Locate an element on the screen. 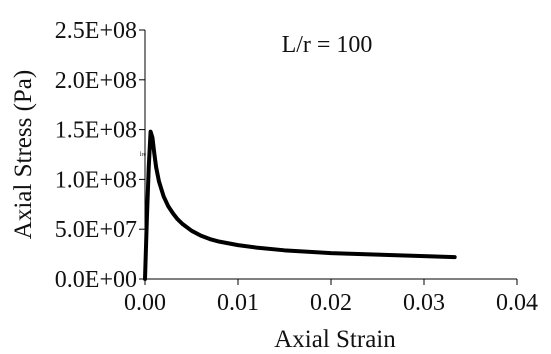  y-tick-label: 2.0E+08 is located at coordinates (96, 81).